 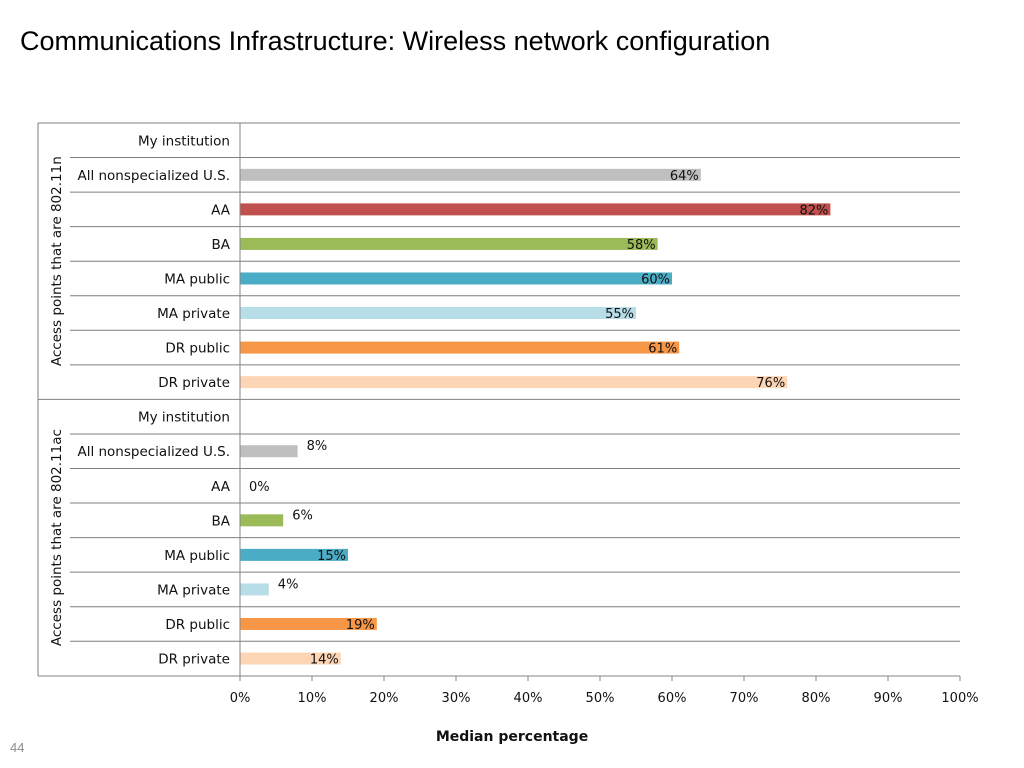 What do you see at coordinates (57, 261) in the screenshot?
I see `group-label-0: Access points that are 802.11n` at bounding box center [57, 261].